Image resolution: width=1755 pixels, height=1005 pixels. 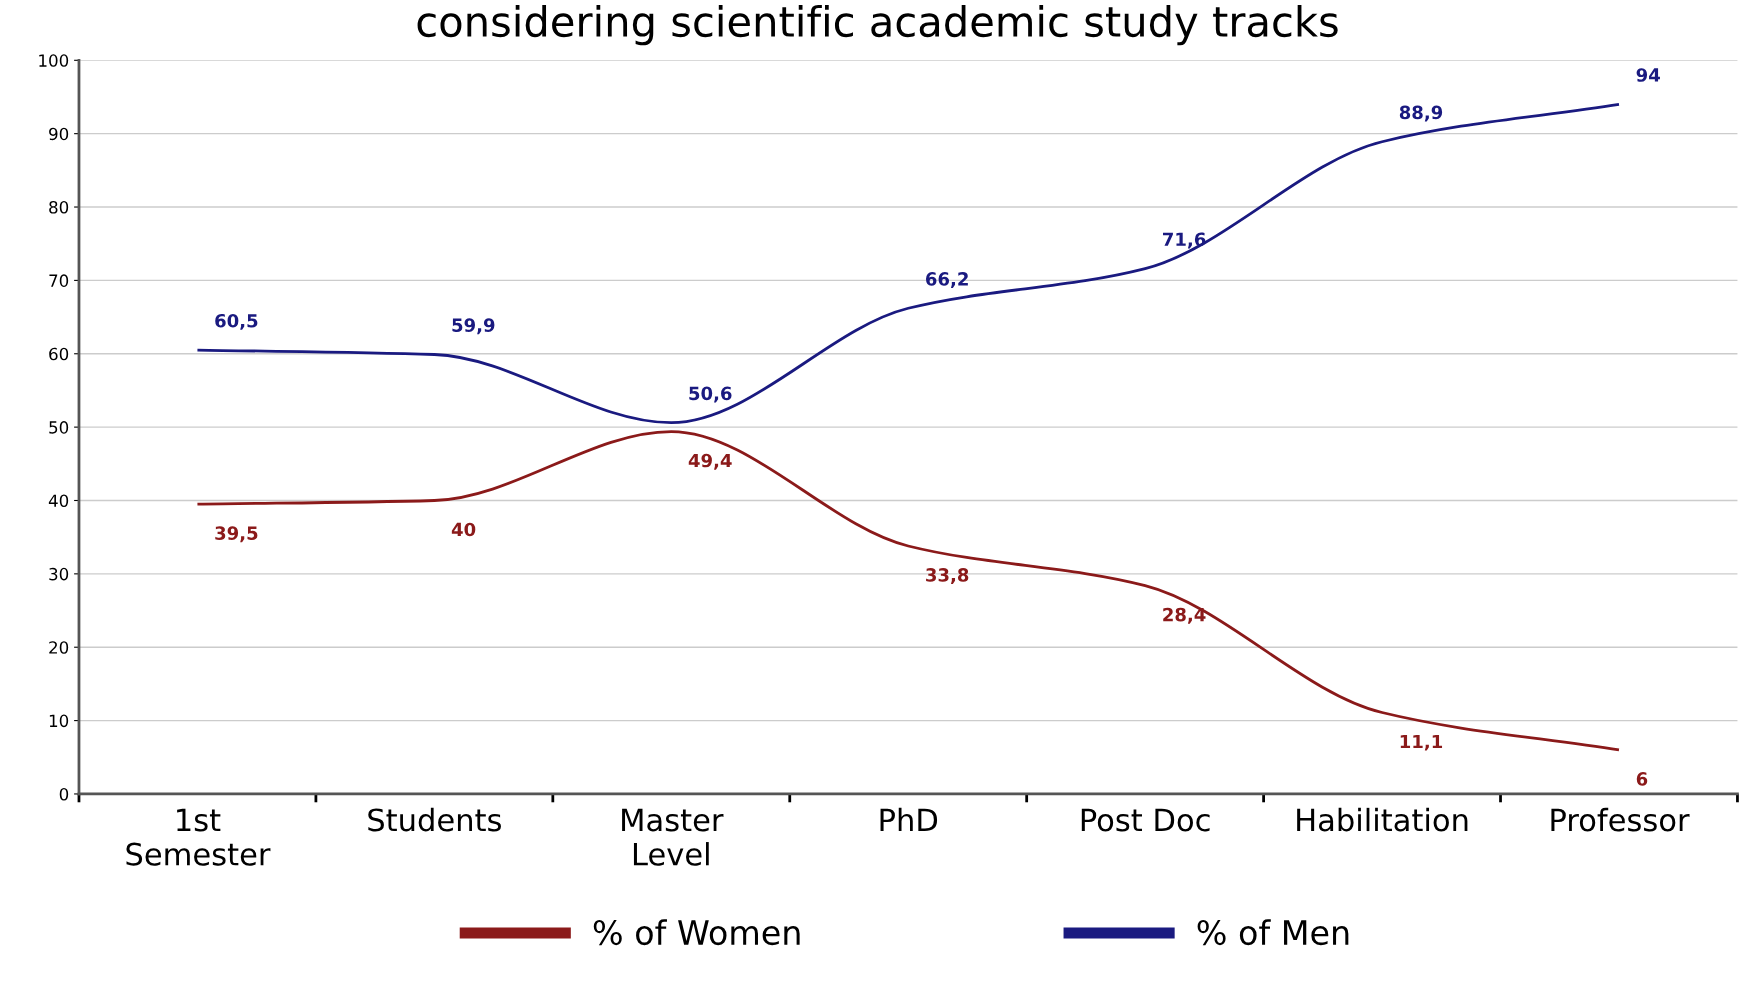 I want to click on x-tick-label: 1st Semester, so click(x=198, y=837).